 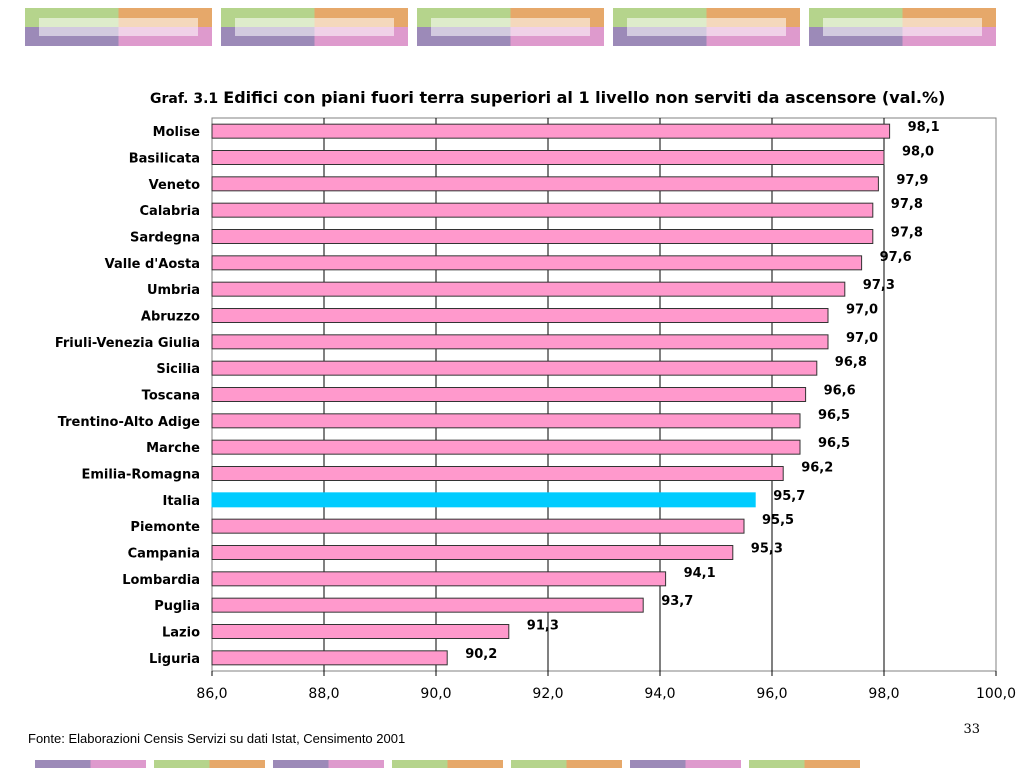 I want to click on category-label: Emilia-Romagna, so click(x=140, y=475).